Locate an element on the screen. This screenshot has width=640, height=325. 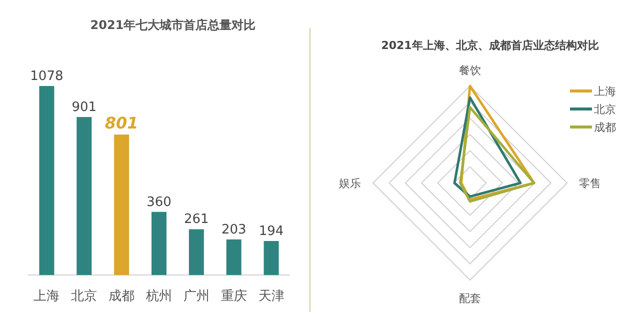
legend-label: 北京 is located at coordinates (605, 109).